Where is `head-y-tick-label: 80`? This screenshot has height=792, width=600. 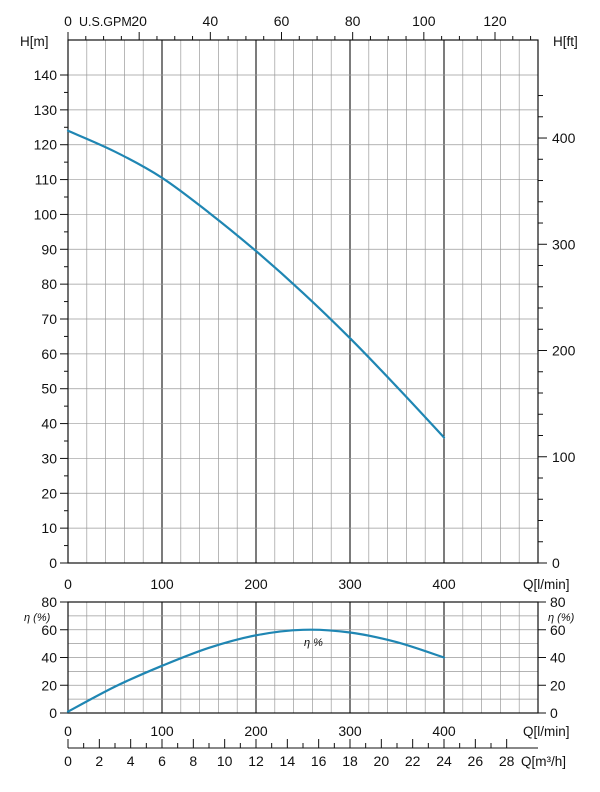
head-y-tick-label: 80 is located at coordinates (49, 284).